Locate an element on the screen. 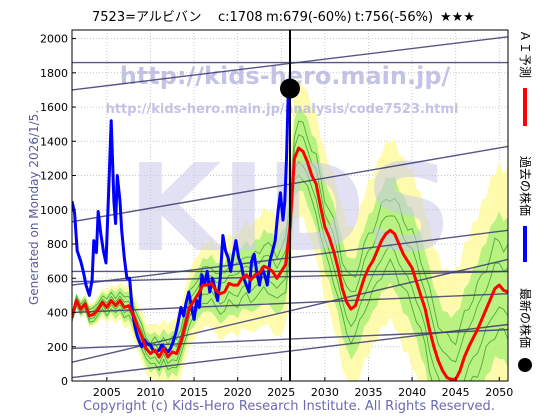 The image size is (560, 420). legend-forecast-label: ＡＩ予測 is located at coordinates (525, 54).